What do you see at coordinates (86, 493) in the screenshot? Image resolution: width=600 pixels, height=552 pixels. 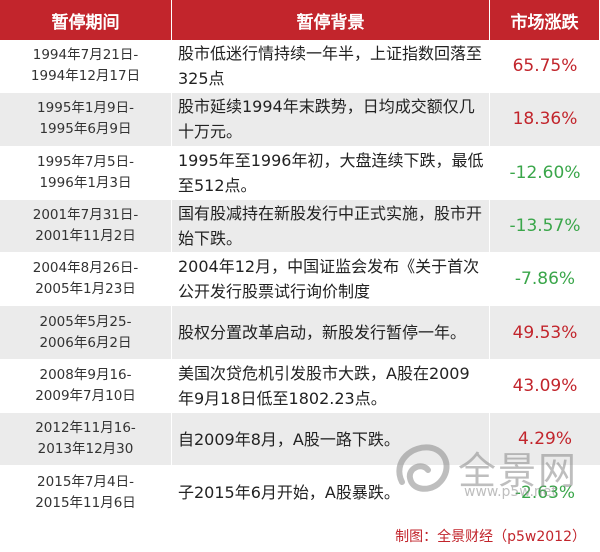 I see `row-period: 2015年7月4日- 2015年11月6日` at bounding box center [86, 493].